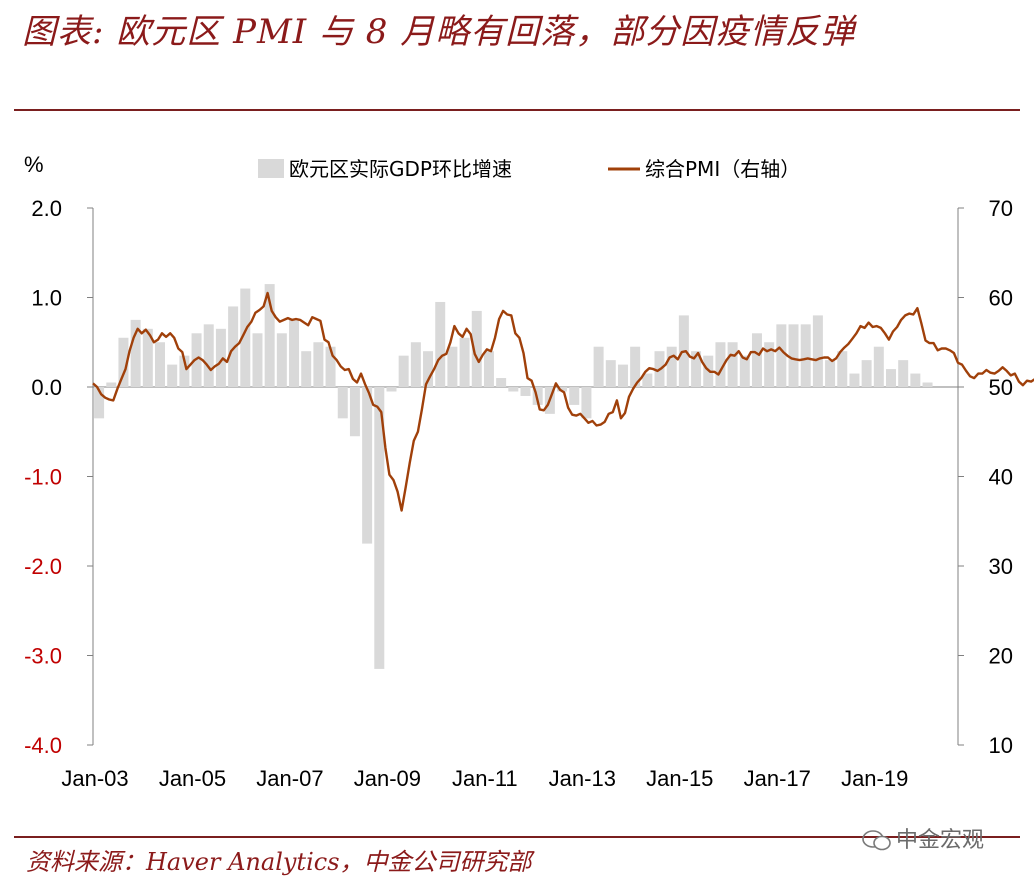  I want to click on x-tick-label: Jan-11, so click(485, 778).